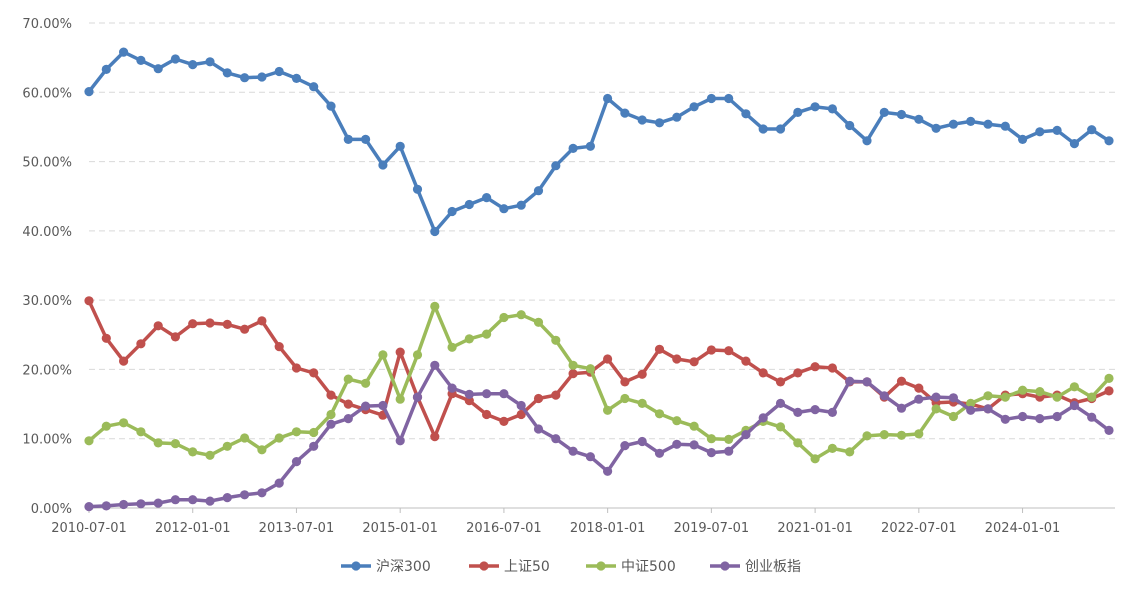  Describe the element at coordinates (608, 528) in the screenshot. I see `x-tick-label: 2018-01-01` at that location.